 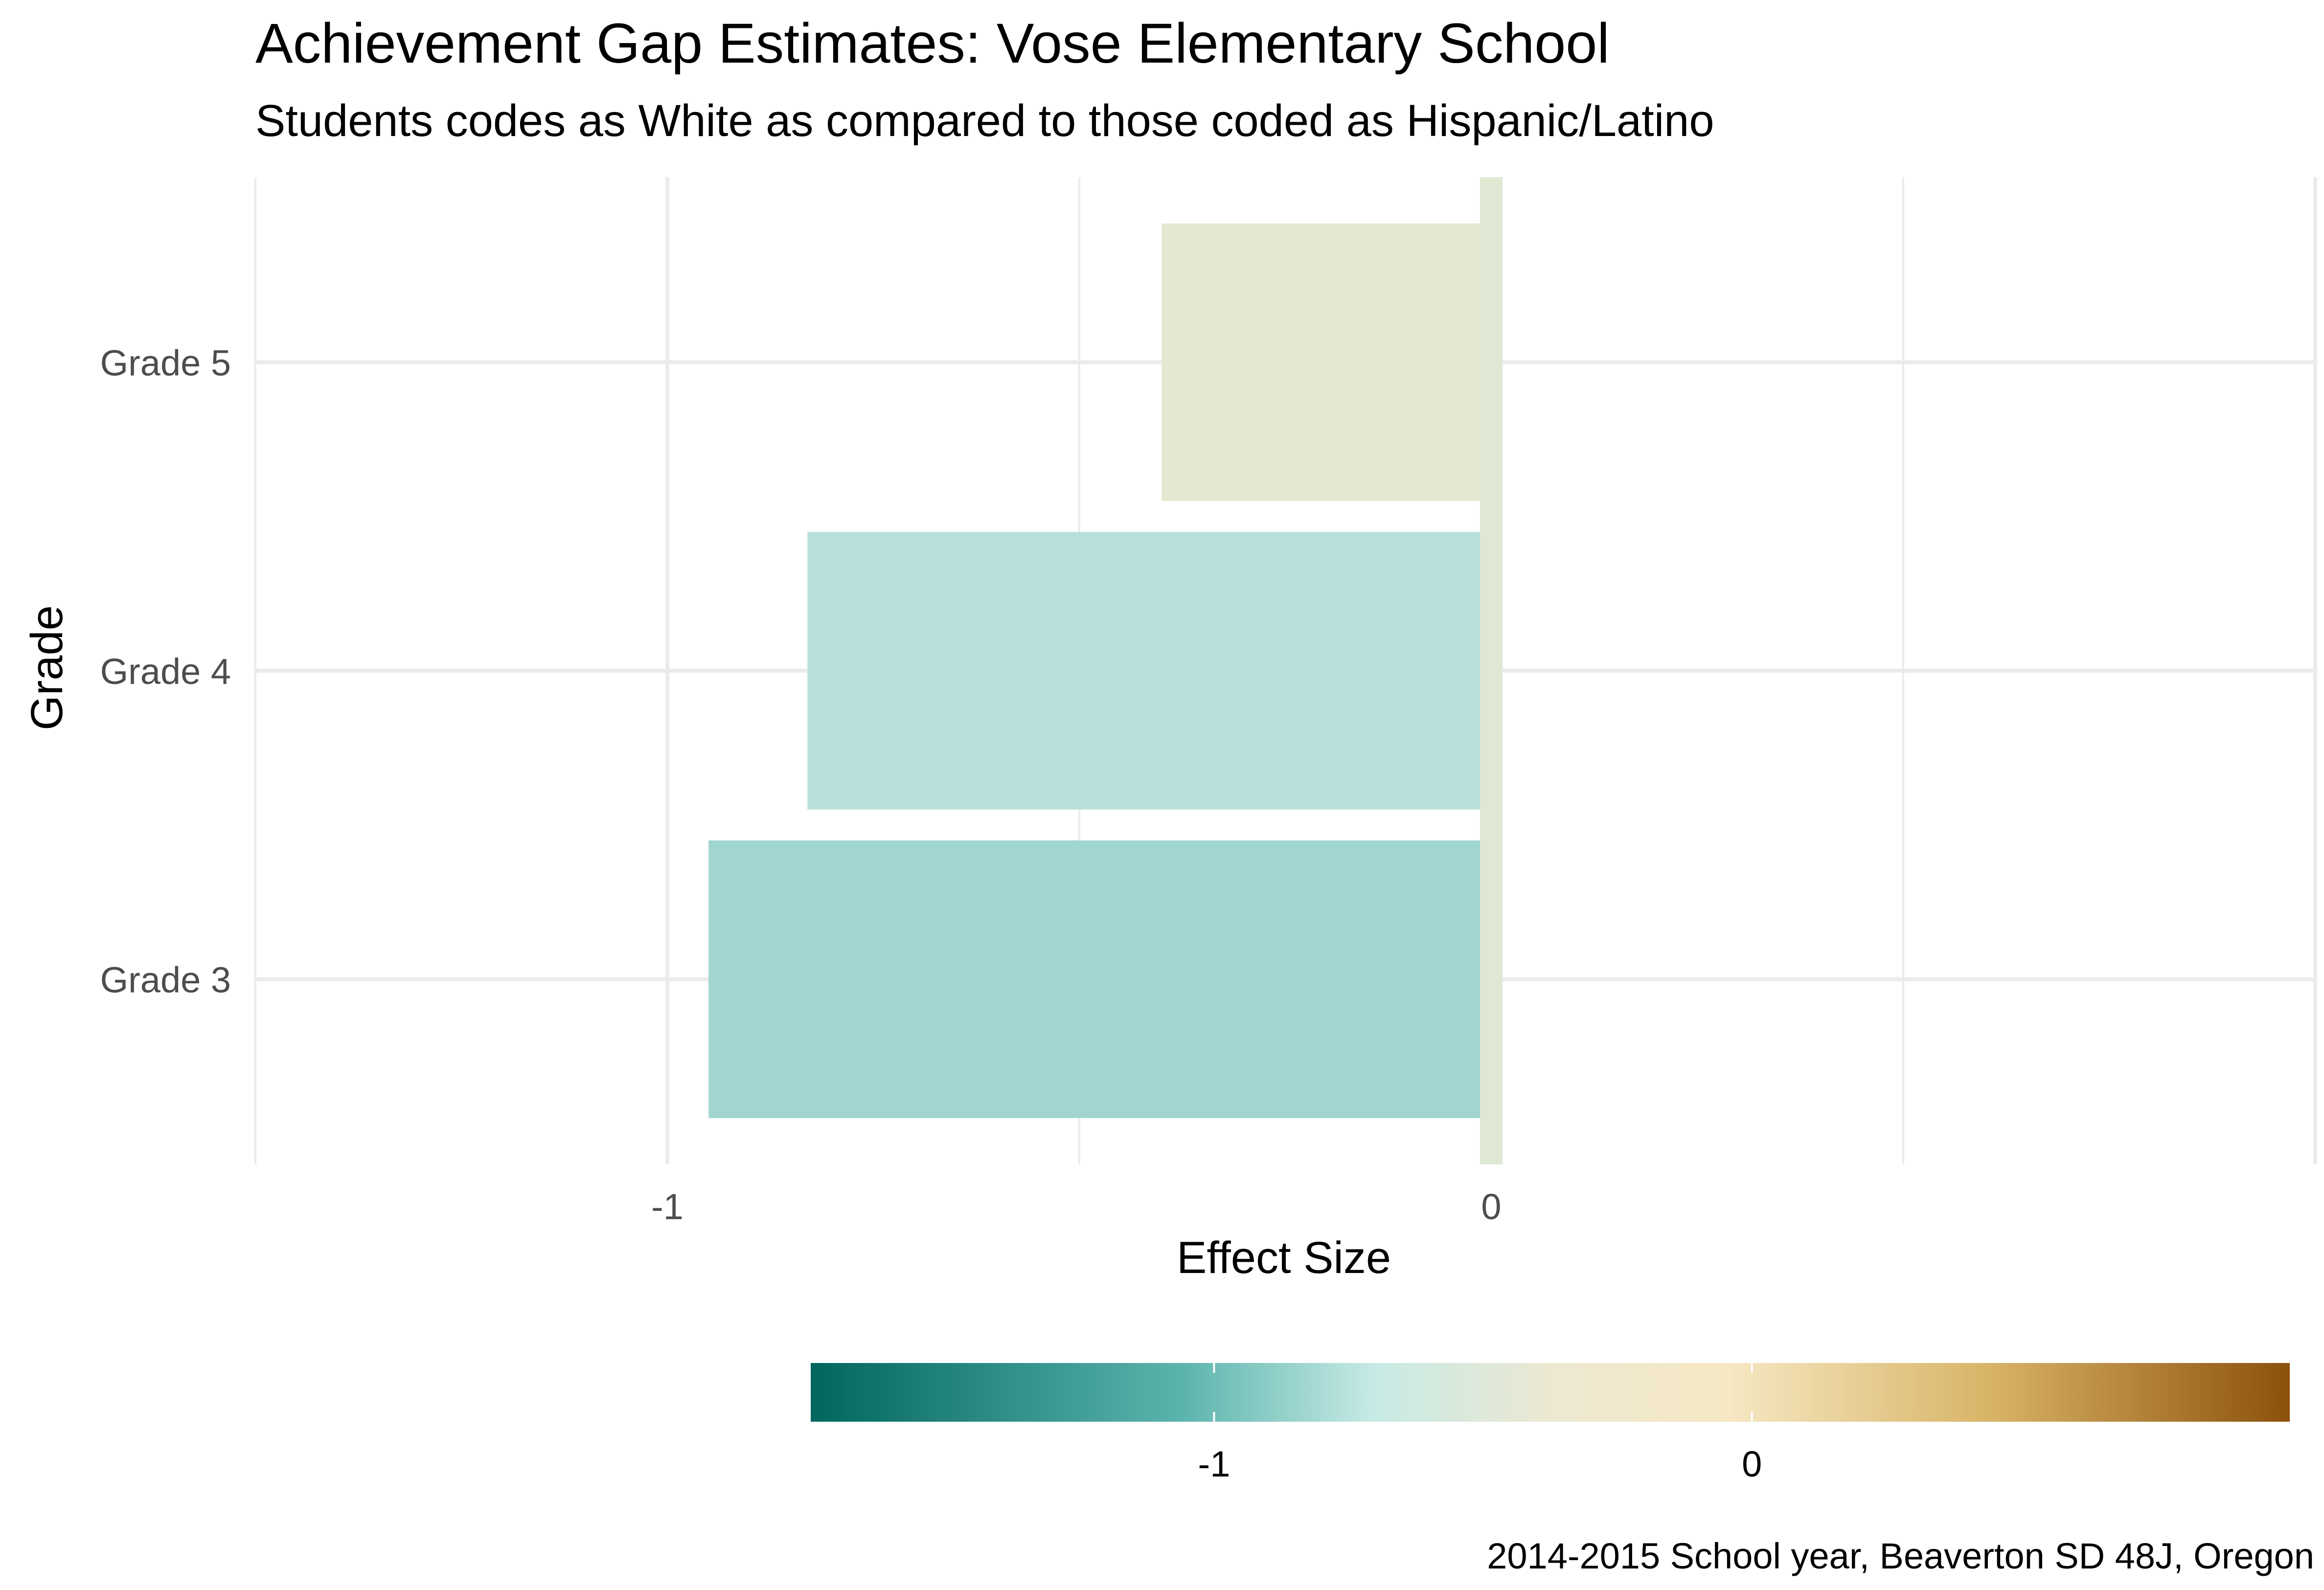 What do you see at coordinates (668, 1206) in the screenshot?
I see `x-tick-label: -1` at bounding box center [668, 1206].